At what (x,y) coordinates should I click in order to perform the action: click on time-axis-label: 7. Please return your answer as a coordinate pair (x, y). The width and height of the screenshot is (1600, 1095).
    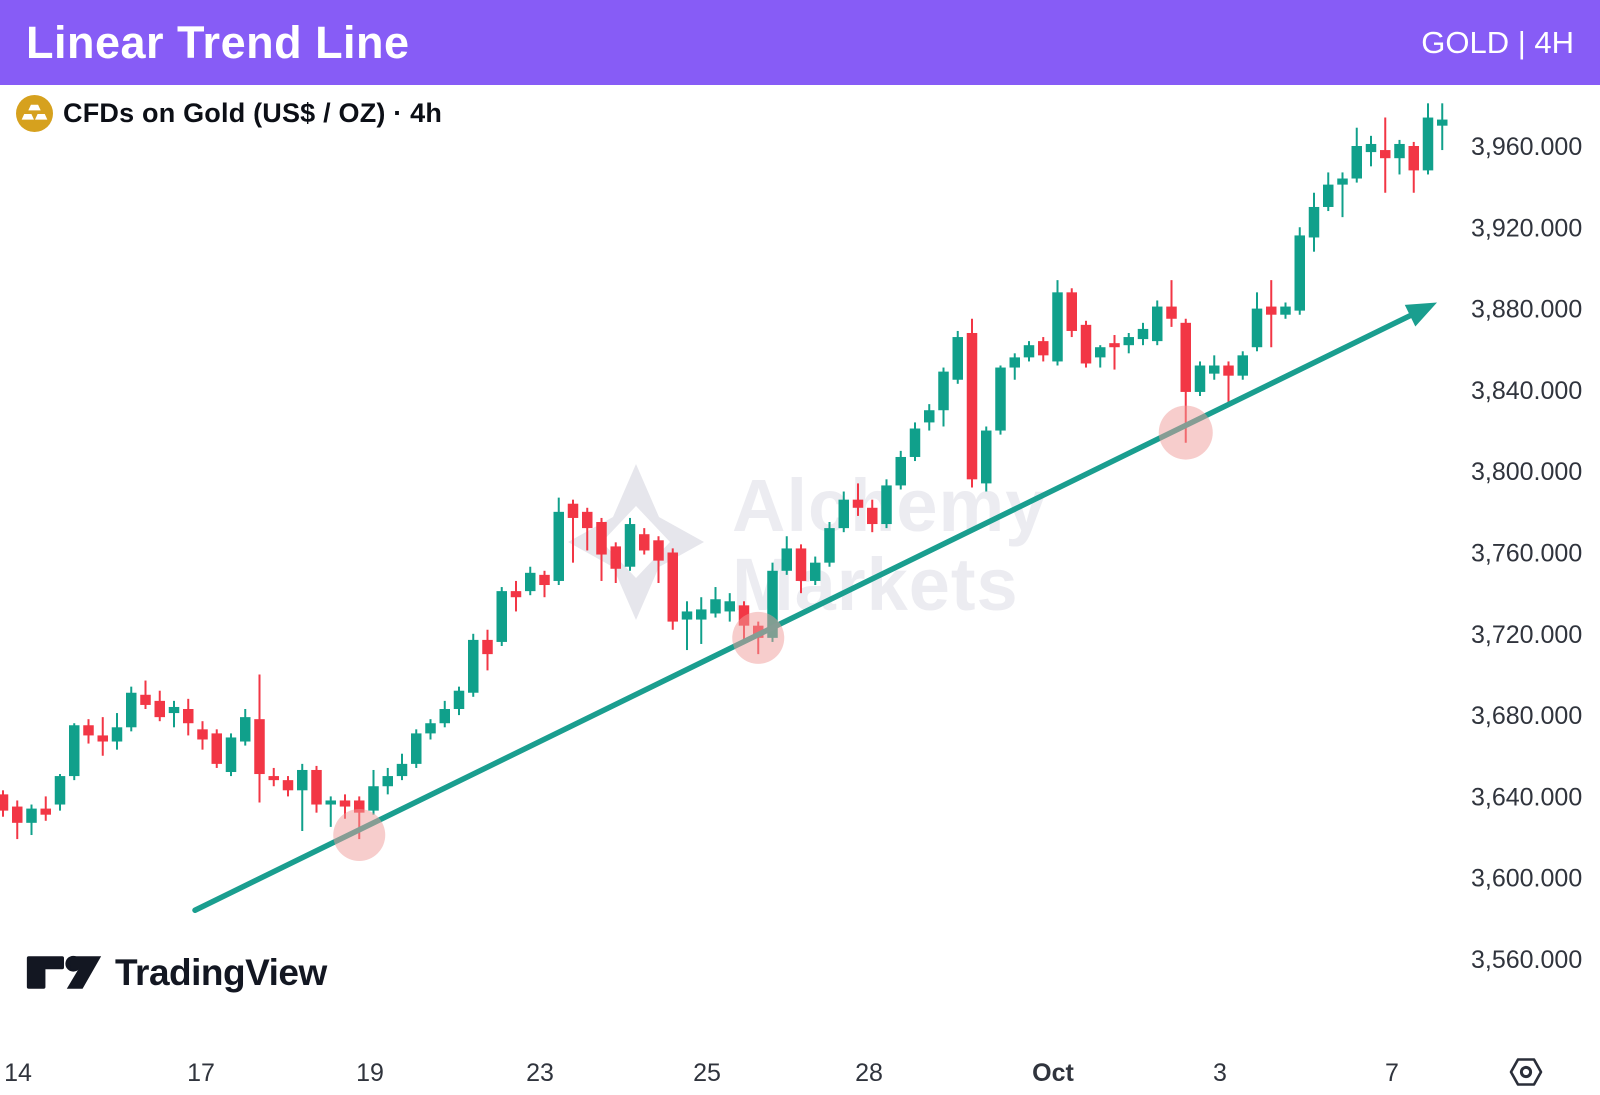
    Looking at the image, I should click on (1392, 1073).